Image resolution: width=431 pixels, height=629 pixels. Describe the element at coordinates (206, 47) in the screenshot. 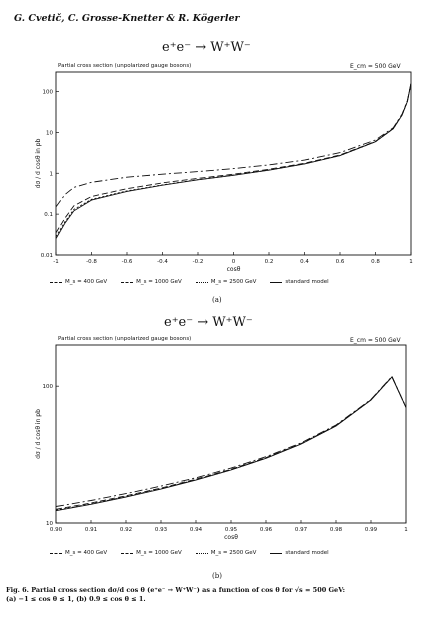

I see `process-title-a: e⁺e⁻ → W⁺W⁻` at that location.